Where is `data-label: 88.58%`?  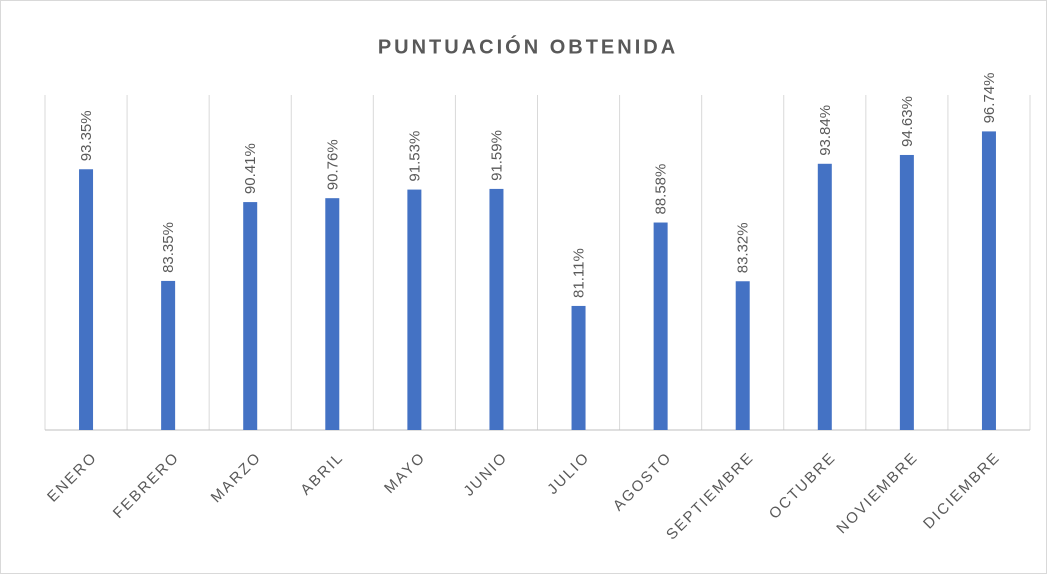 data-label: 88.58% is located at coordinates (661, 189).